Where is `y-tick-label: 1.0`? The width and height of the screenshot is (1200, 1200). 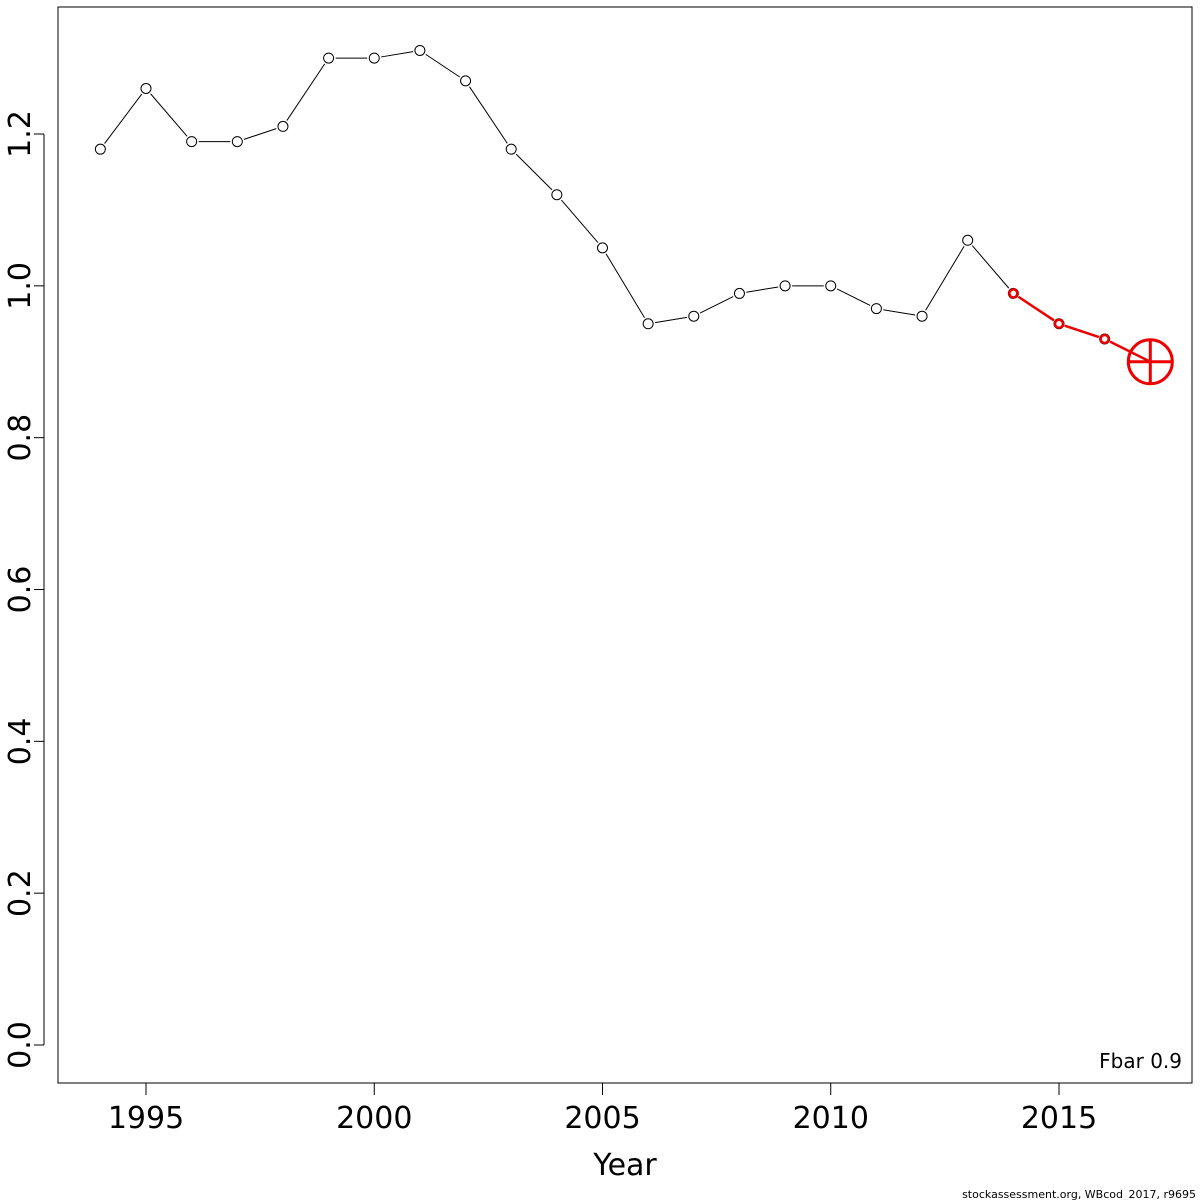
y-tick-label: 1.0 is located at coordinates (20, 286).